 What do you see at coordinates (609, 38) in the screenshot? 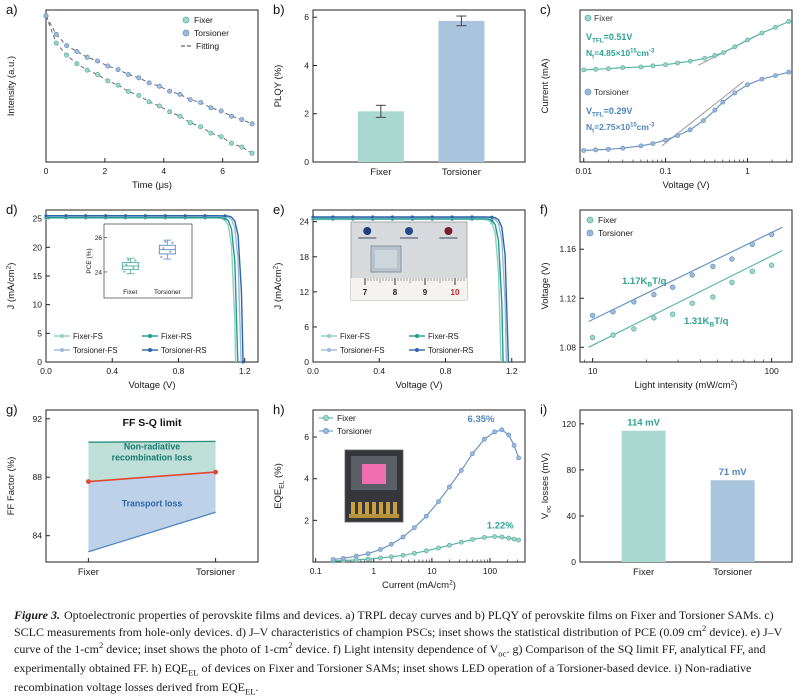
I see `svg-text: VTFL=0.51V` at bounding box center [609, 38].